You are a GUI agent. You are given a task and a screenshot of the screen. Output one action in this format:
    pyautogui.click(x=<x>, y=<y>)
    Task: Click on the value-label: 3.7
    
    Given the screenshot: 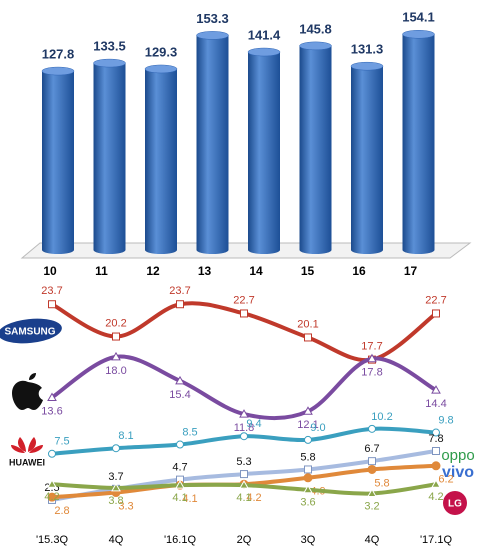 What is the action you would take?
    pyautogui.click(x=115, y=477)
    